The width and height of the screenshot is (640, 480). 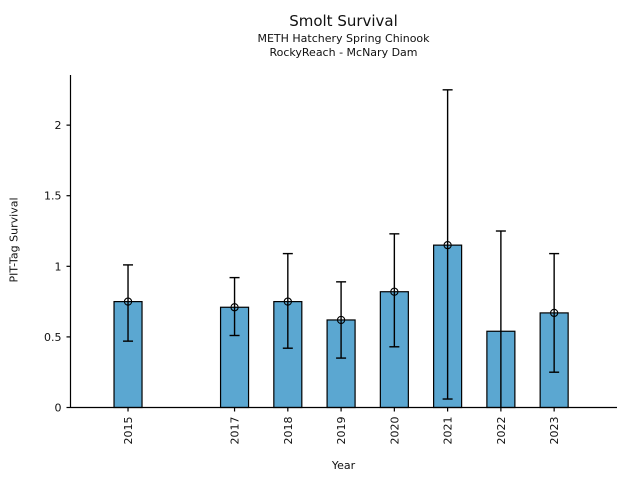 I want to click on y-tick-label: 0.5, so click(x=53, y=337).